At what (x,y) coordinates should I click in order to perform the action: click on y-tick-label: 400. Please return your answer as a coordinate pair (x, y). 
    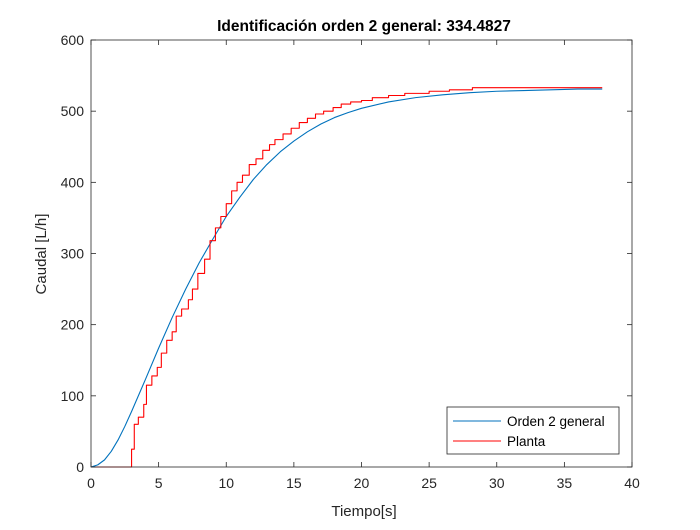
    Looking at the image, I should click on (73, 182).